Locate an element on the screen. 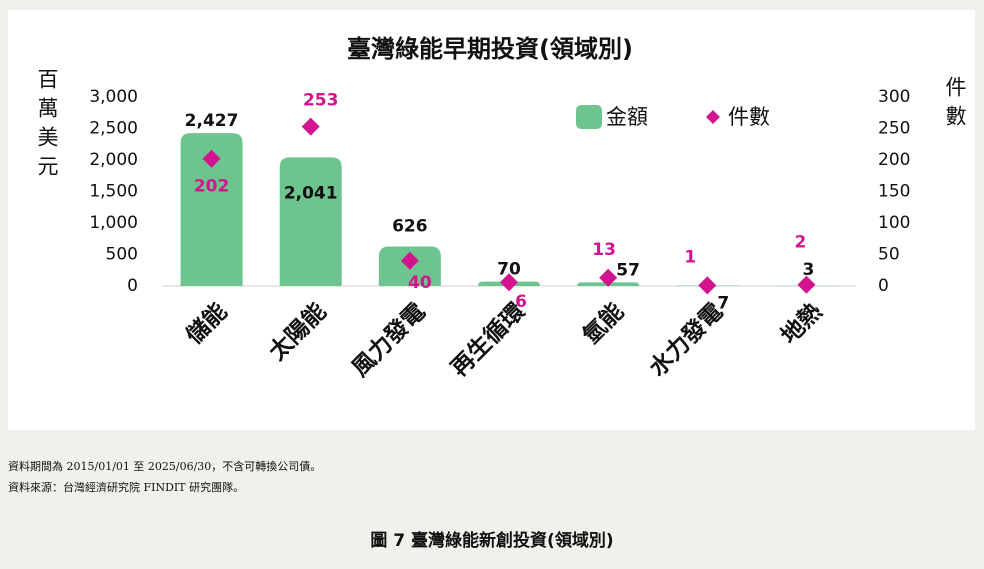  legend-label: 金額 is located at coordinates (627, 117).